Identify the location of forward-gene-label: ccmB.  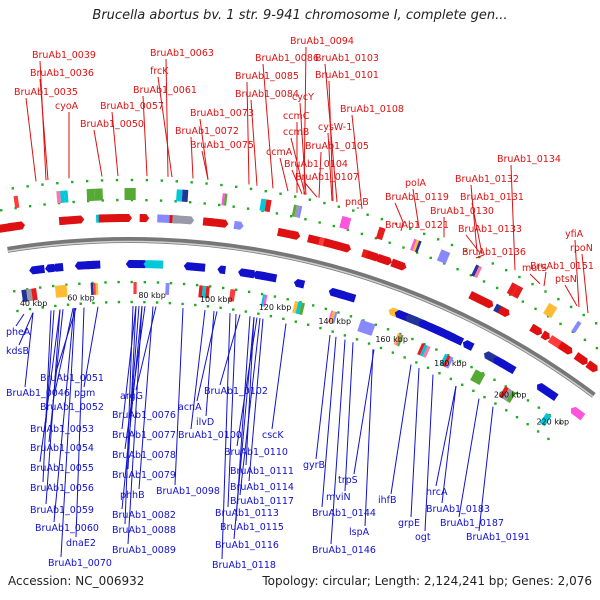
(296, 132).